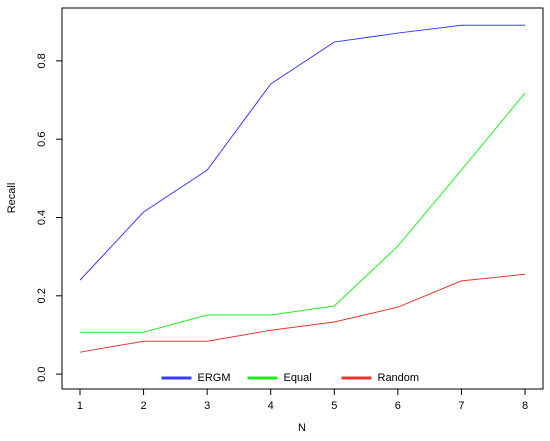  I want to click on x-tick-label: 4, so click(271, 406).